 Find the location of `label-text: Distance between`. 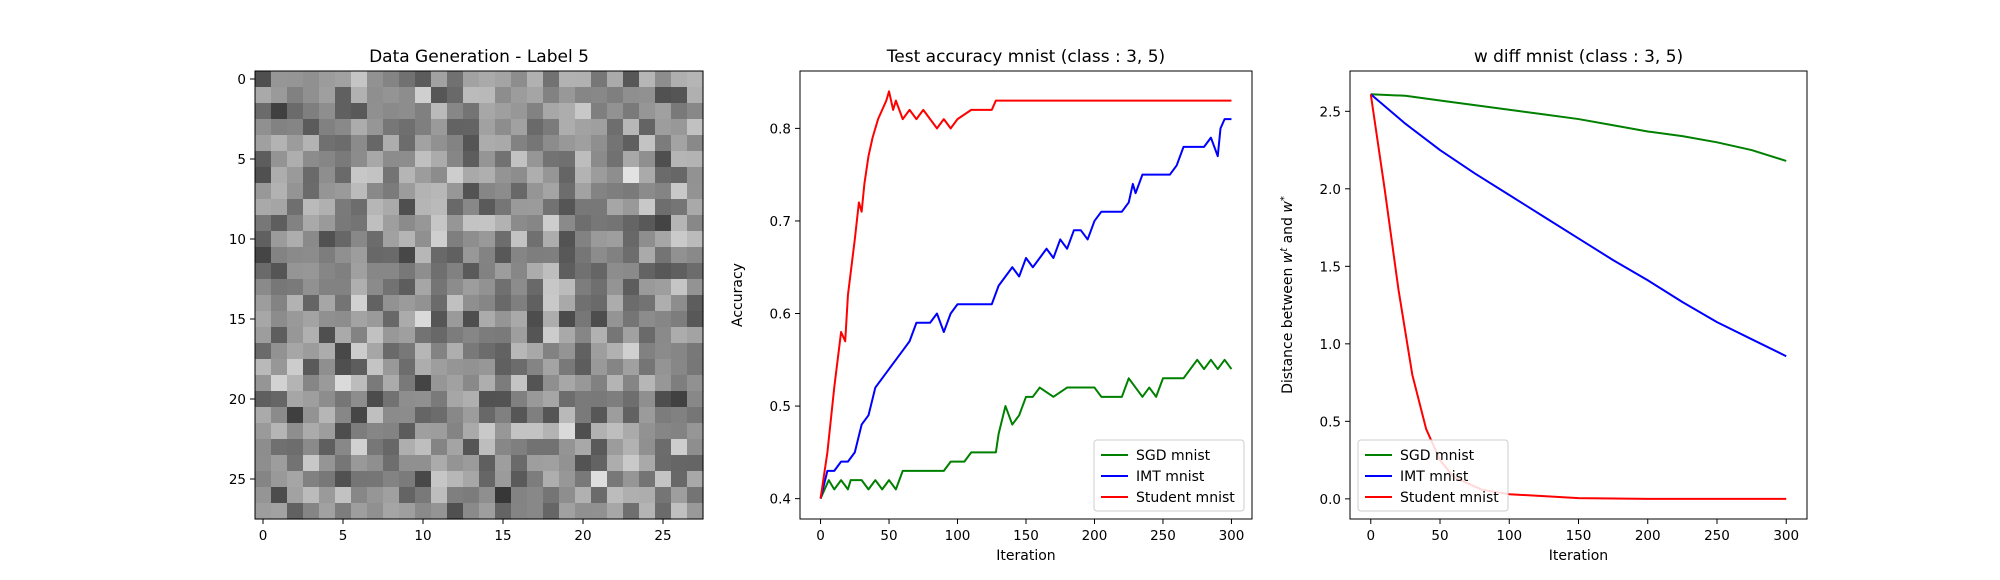

label-text: Distance between is located at coordinates (1288, 328).